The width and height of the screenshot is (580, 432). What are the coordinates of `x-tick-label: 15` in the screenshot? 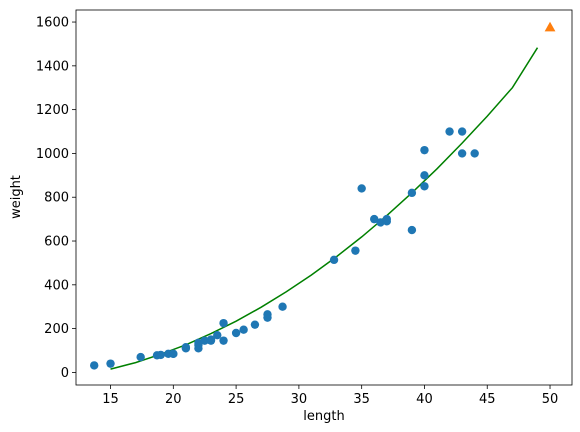 It's located at (110, 399).